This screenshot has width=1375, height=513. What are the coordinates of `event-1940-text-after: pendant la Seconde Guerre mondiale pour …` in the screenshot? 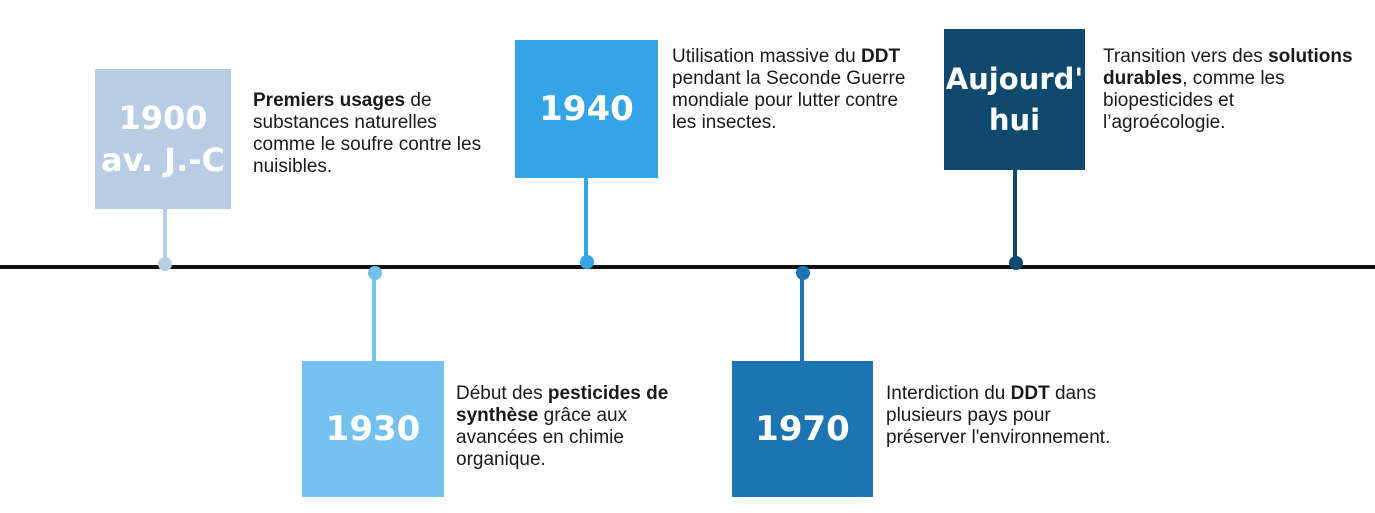 It's located at (789, 100).